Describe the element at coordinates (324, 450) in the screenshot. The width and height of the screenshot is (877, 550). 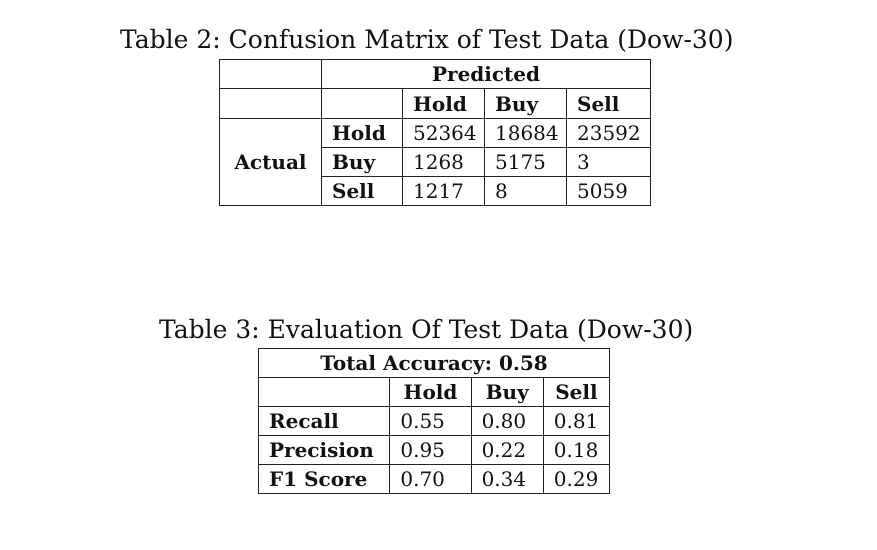
I see `row-header-precision: Precision` at that location.